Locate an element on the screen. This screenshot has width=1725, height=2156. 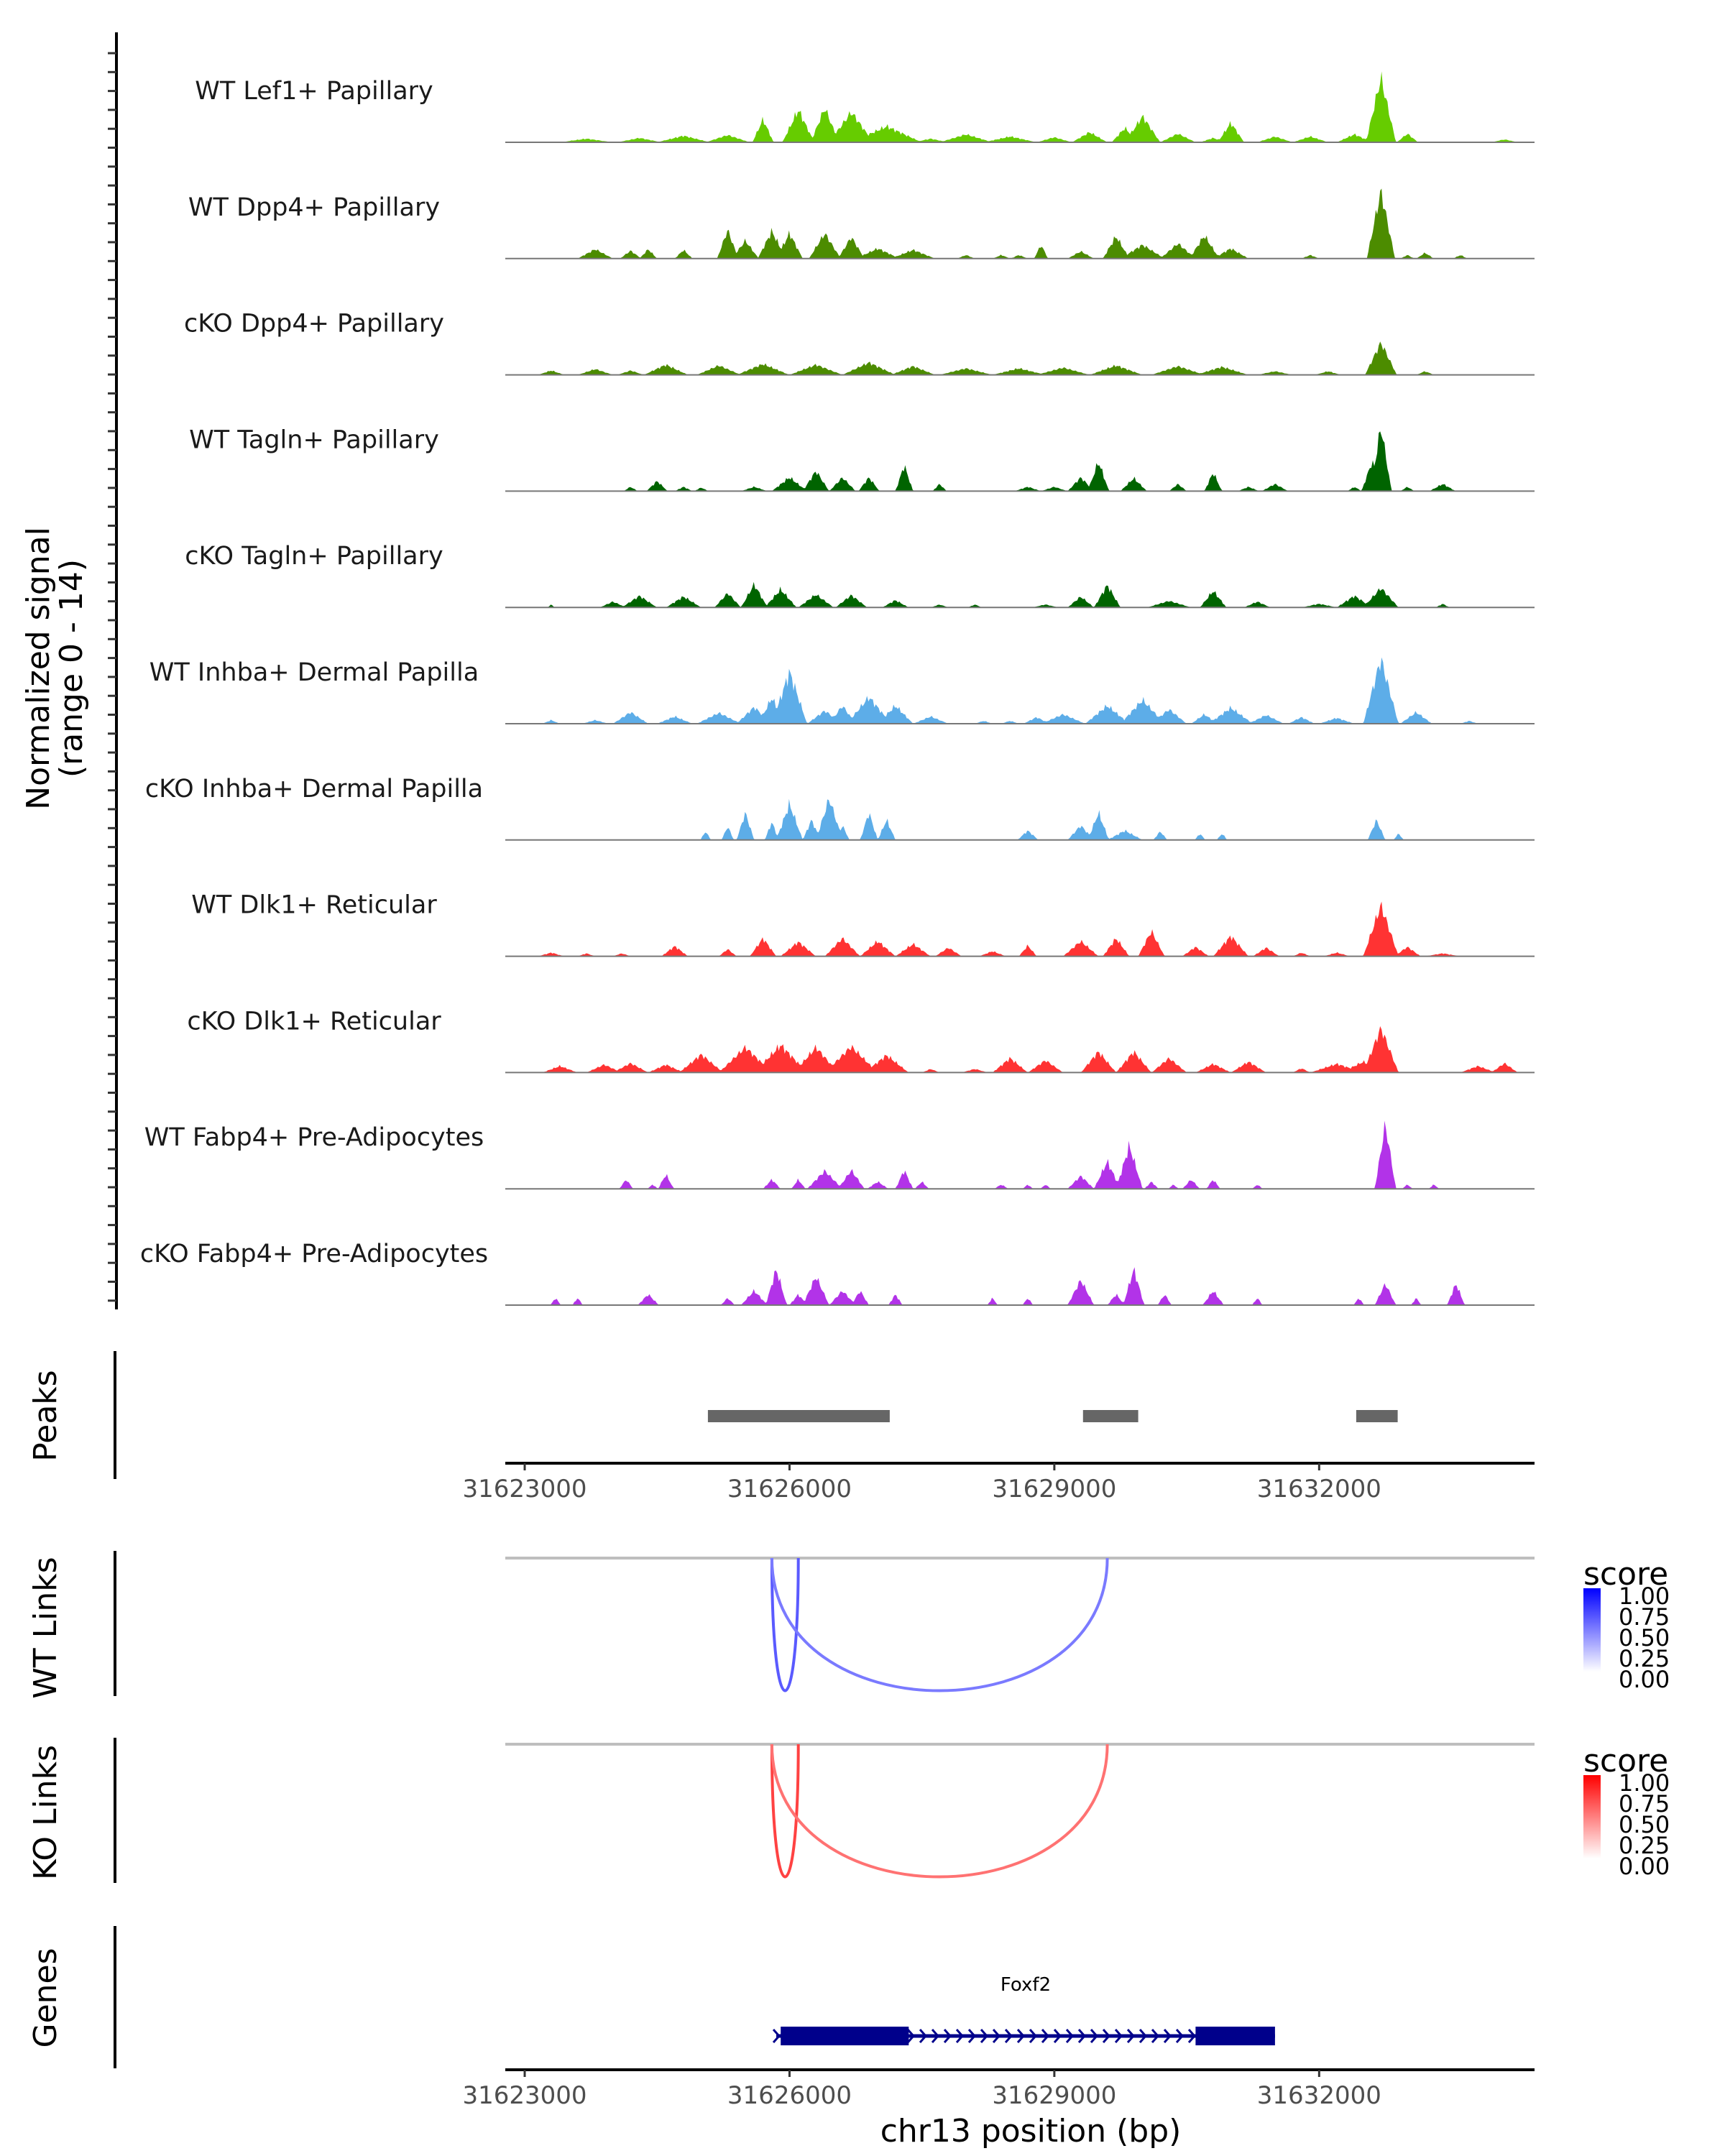
signal-track: WT Lef1+ Papillary is located at coordinates (865, 107).